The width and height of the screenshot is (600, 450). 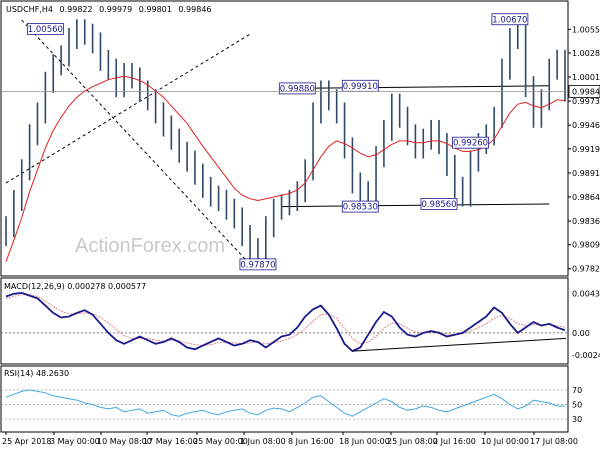 I want to click on watermark: ActionForex.com, so click(x=150, y=246).